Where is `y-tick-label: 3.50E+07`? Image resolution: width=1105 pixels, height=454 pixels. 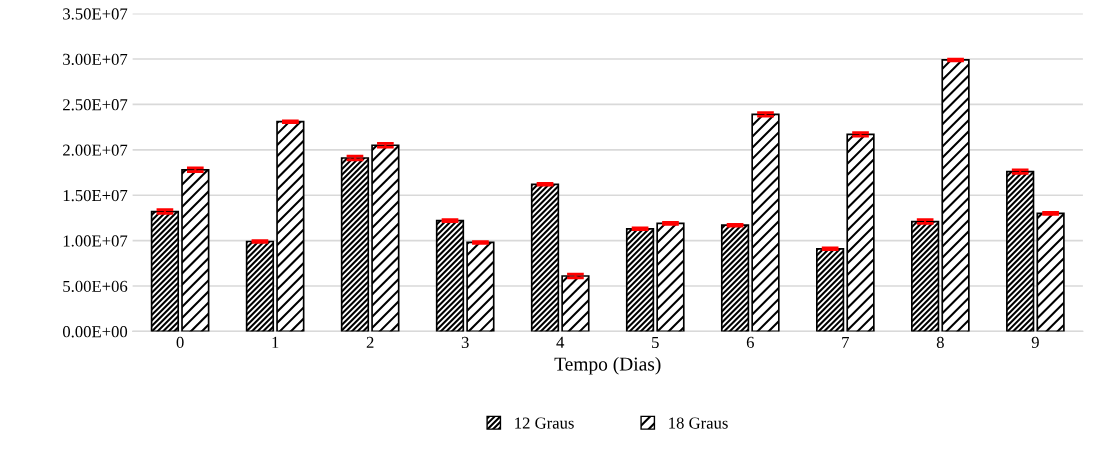
y-tick-label: 3.50E+07 is located at coordinates (95, 14).